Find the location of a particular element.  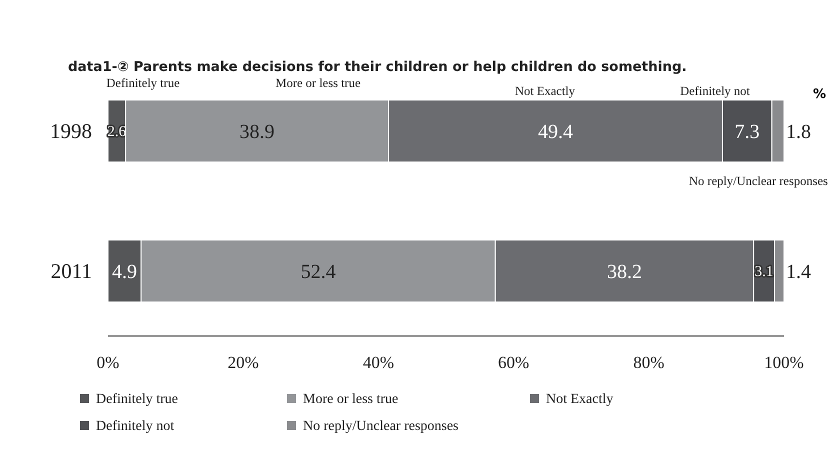

x-tick-label: 60% is located at coordinates (514, 362).